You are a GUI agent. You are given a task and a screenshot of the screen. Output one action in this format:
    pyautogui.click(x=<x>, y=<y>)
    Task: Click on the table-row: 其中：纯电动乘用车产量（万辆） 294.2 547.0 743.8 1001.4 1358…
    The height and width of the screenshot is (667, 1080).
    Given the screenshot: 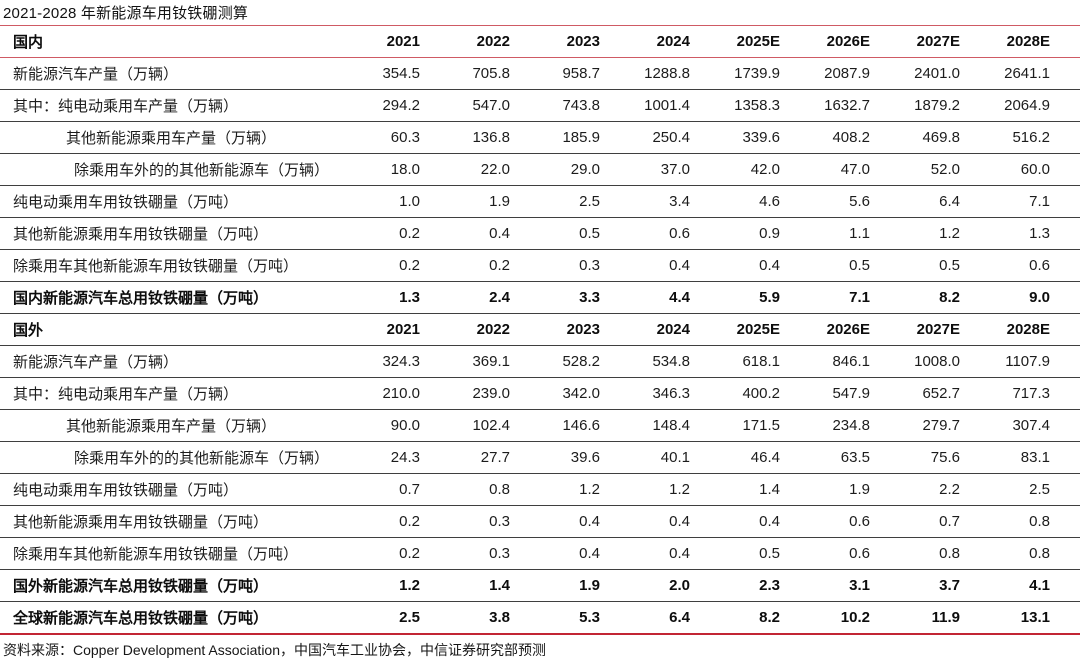 What is the action you would take?
    pyautogui.click(x=540, y=106)
    